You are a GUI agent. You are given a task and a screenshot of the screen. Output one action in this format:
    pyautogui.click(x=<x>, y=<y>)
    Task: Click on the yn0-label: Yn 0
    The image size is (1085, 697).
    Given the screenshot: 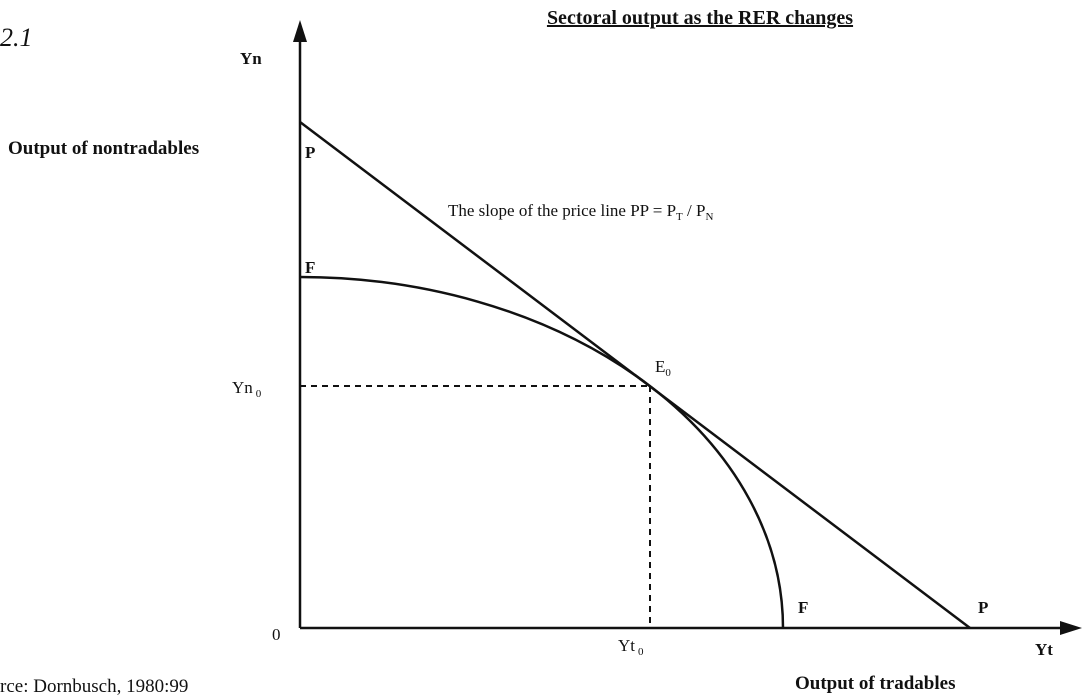 What is the action you would take?
    pyautogui.click(x=247, y=389)
    